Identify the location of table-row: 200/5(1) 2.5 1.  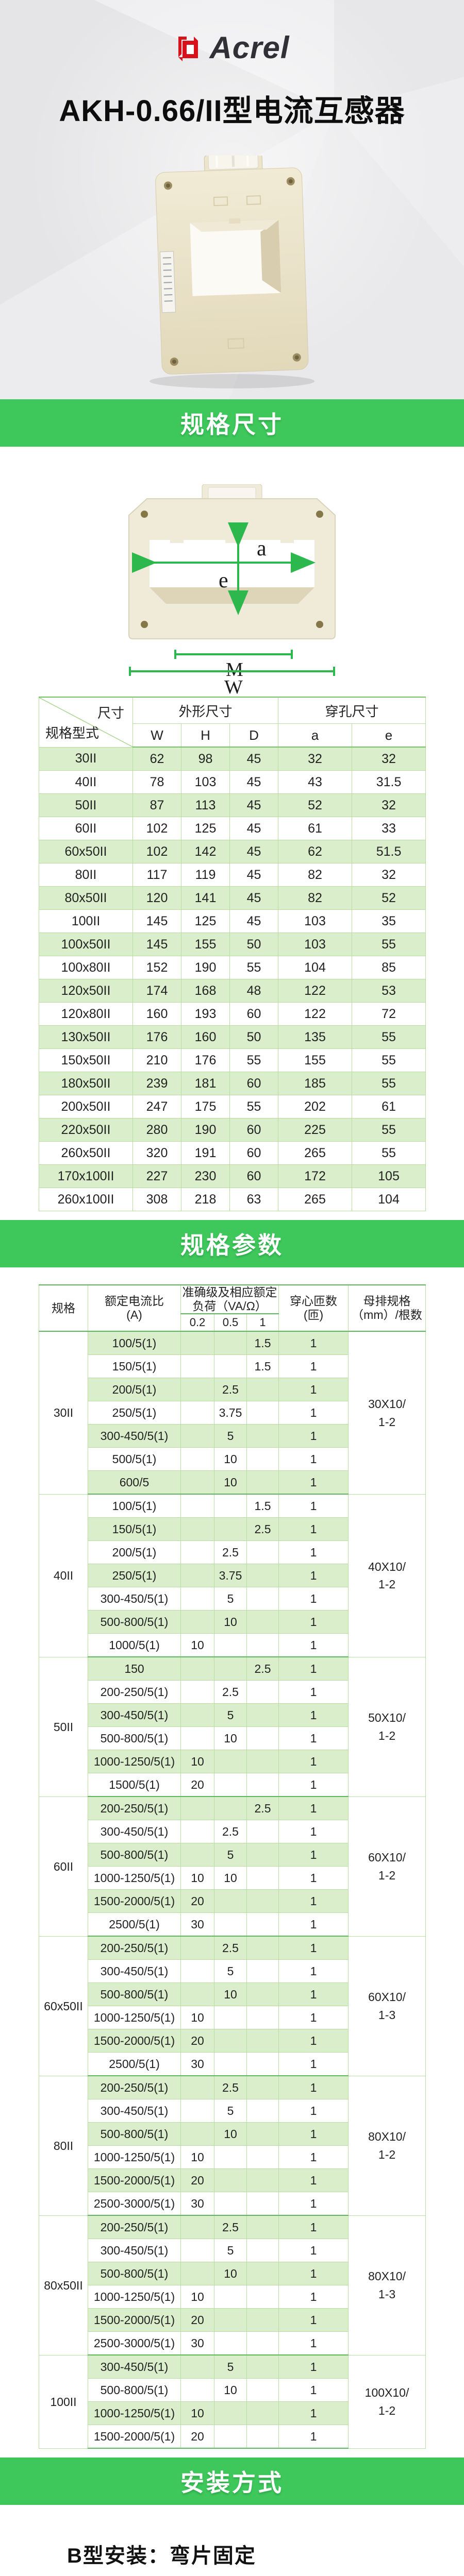
(232, 1552).